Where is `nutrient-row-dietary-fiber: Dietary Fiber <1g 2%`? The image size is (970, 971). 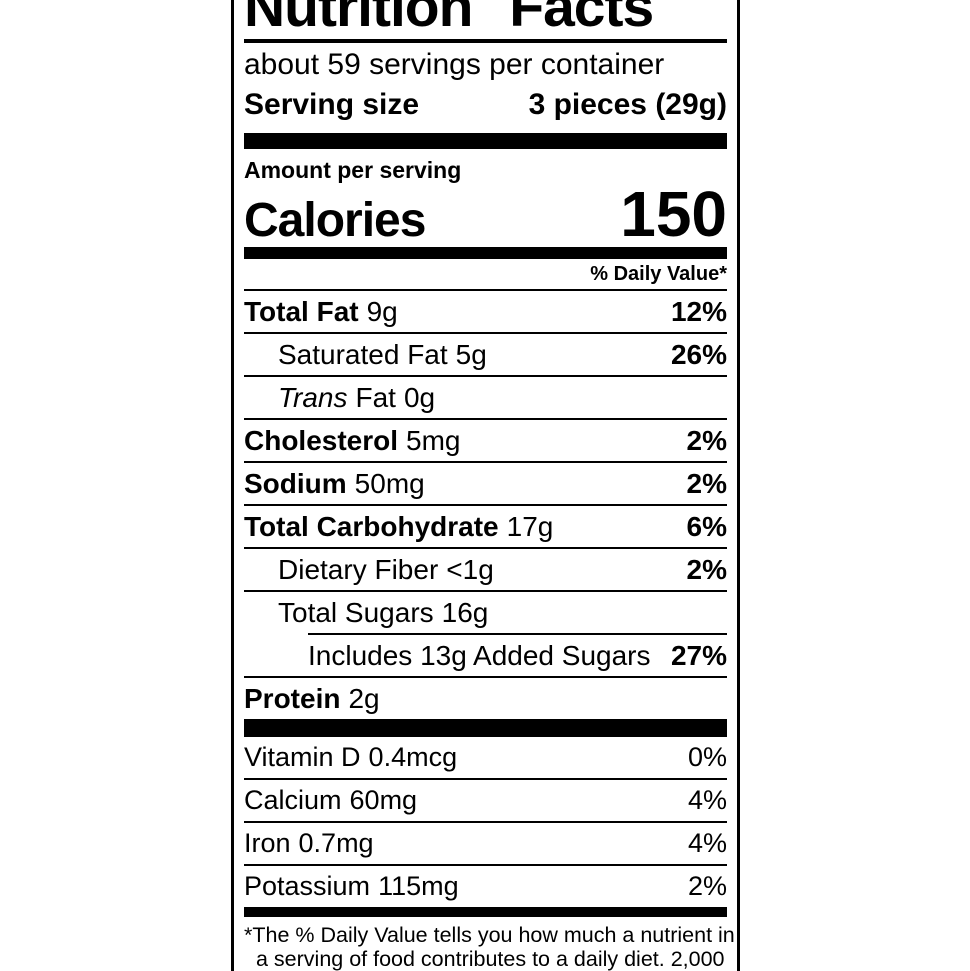 nutrient-row-dietary-fiber: Dietary Fiber <1g 2% is located at coordinates (485, 568).